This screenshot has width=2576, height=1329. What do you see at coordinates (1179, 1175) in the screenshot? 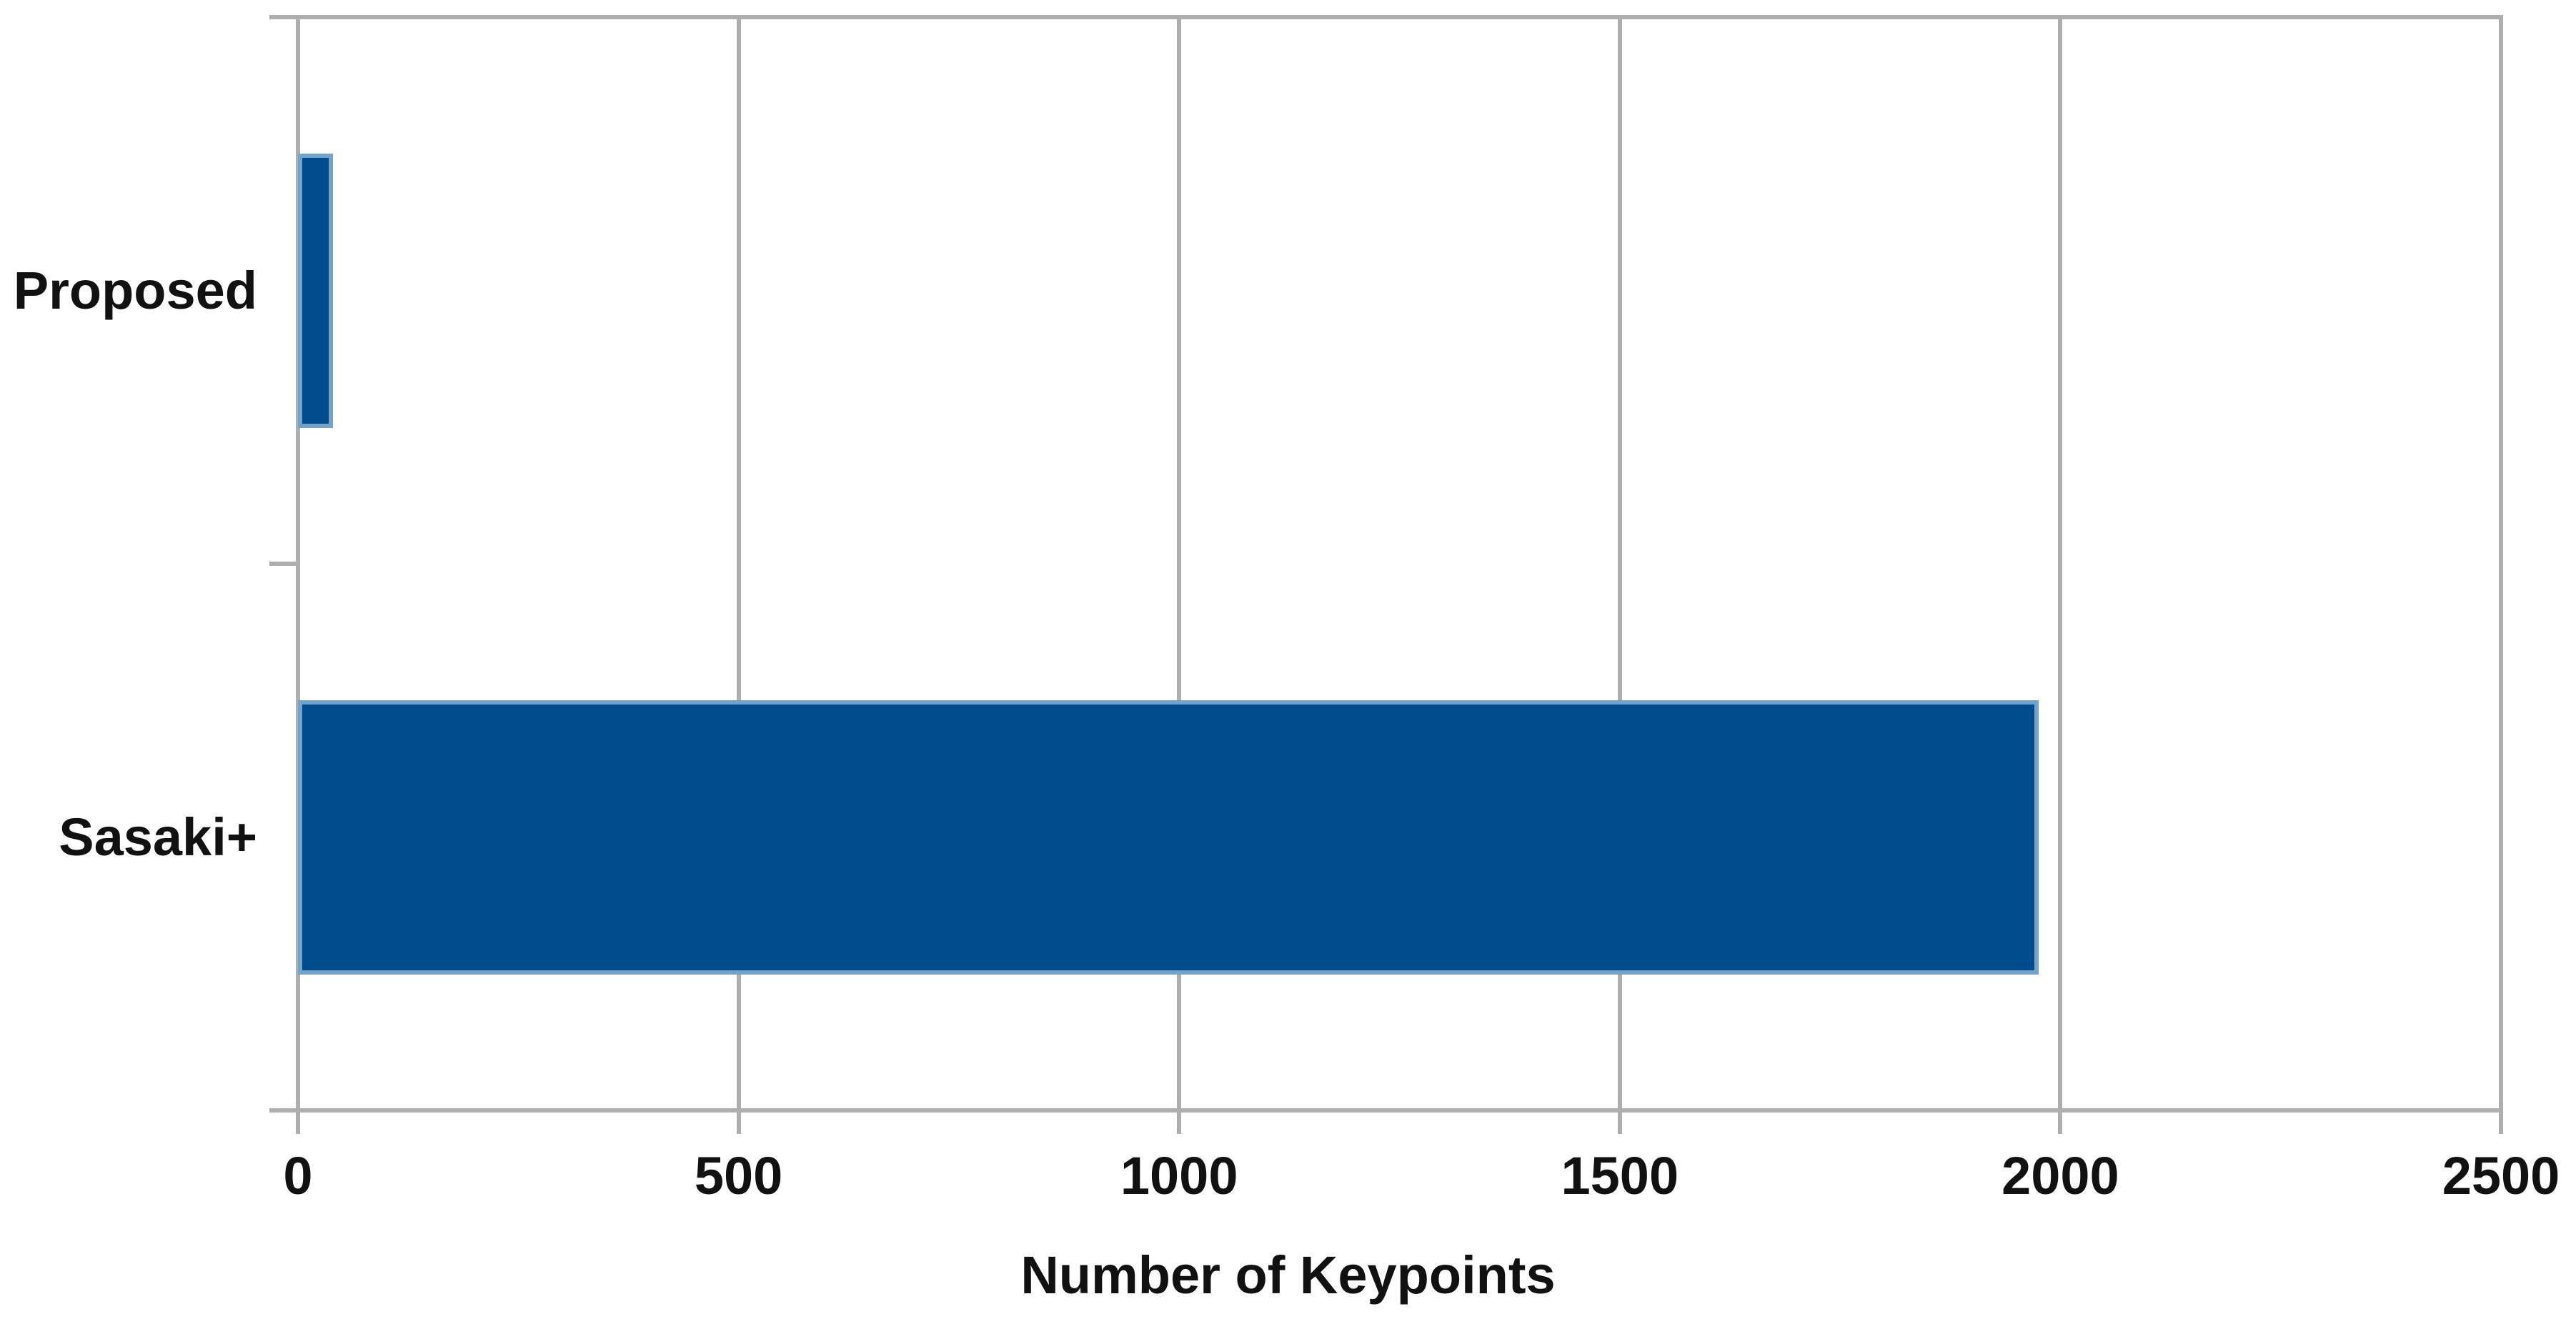
I see `x-axis-tick-label: 1000` at bounding box center [1179, 1175].